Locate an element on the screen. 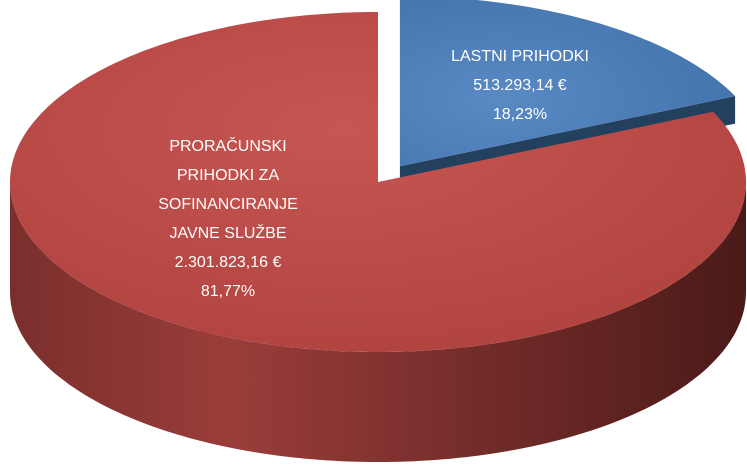 This screenshot has height=466, width=747. value-label: 18,23% is located at coordinates (520, 114).